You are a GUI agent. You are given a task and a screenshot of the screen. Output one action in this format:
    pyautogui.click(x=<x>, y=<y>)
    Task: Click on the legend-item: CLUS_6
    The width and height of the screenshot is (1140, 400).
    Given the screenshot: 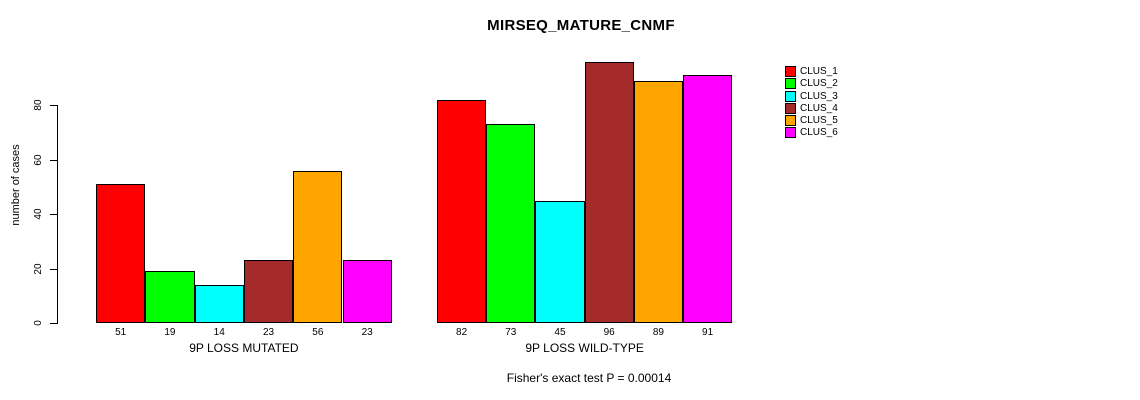 What is the action you would take?
    pyautogui.click(x=811, y=133)
    